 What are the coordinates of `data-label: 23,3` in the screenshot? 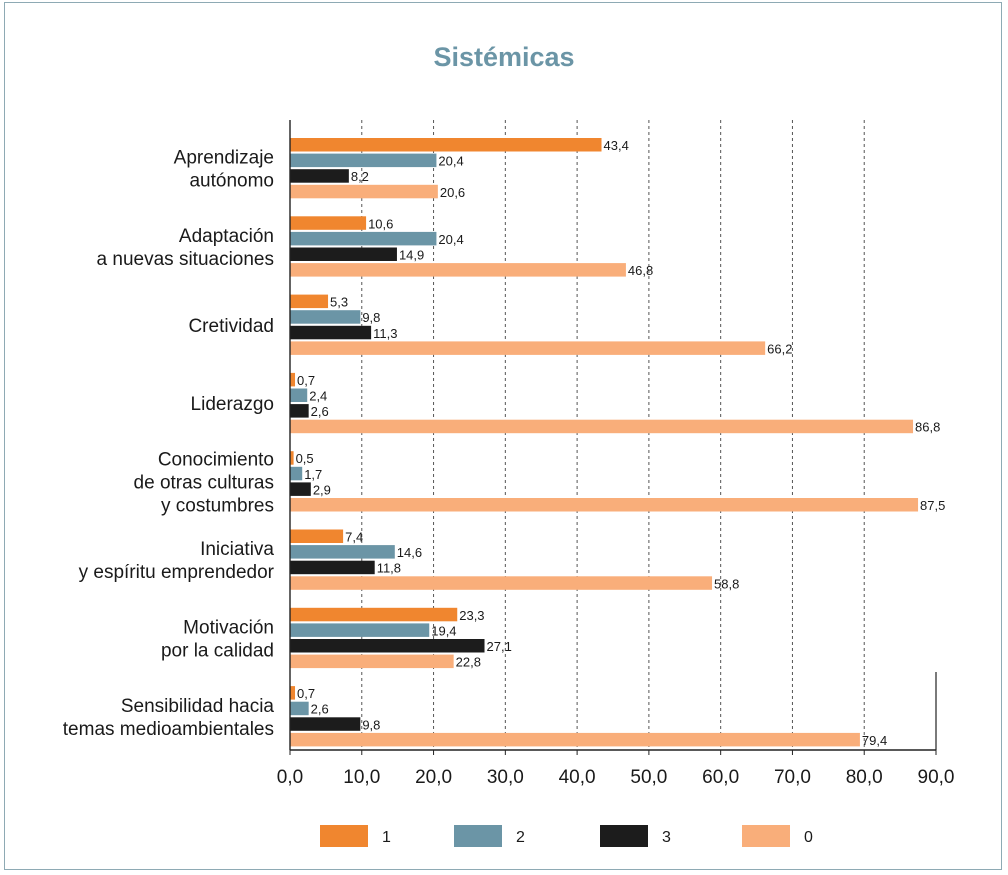 It's located at (471, 615).